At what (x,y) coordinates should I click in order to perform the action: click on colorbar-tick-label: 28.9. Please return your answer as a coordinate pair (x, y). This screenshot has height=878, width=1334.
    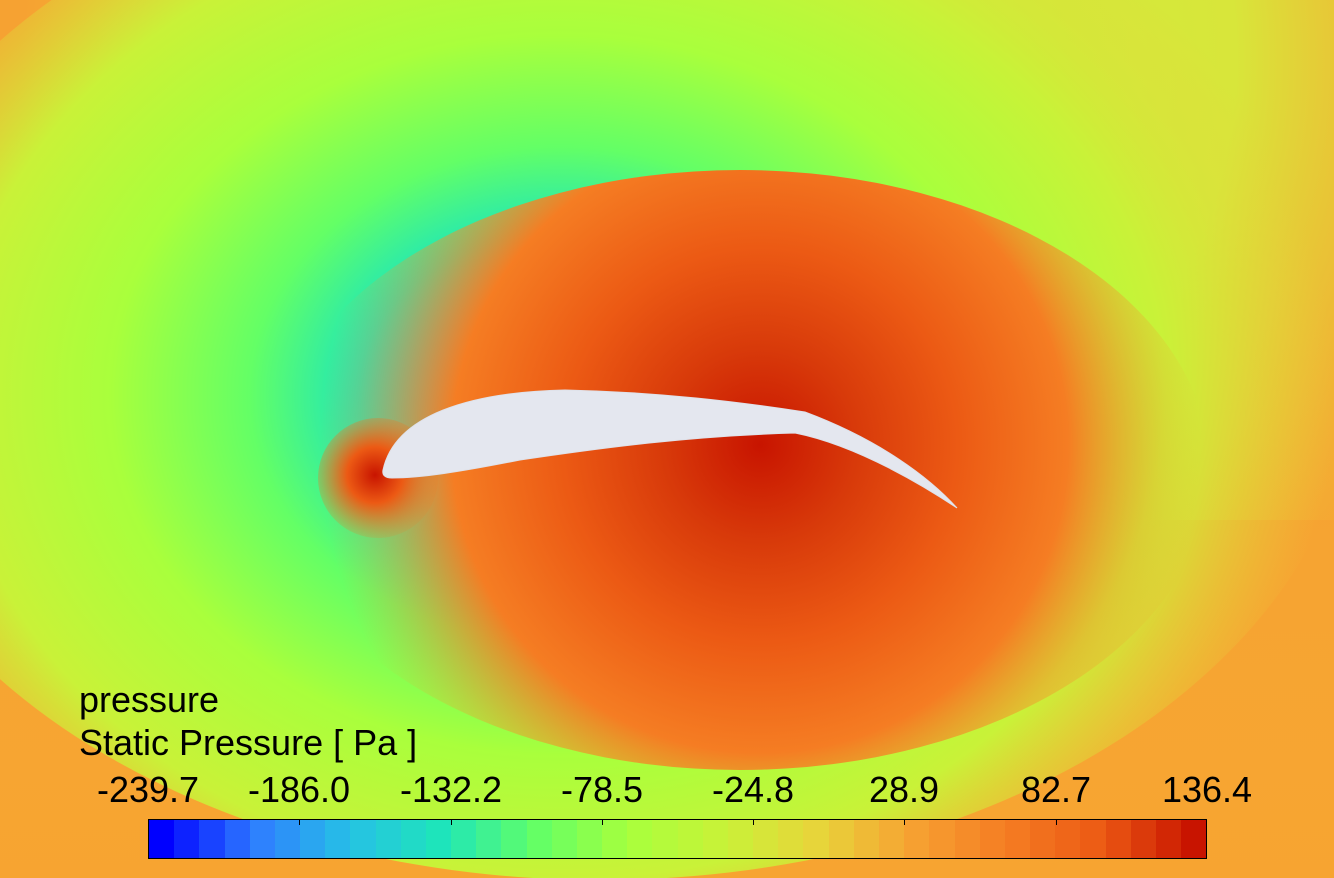
    Looking at the image, I should click on (904, 789).